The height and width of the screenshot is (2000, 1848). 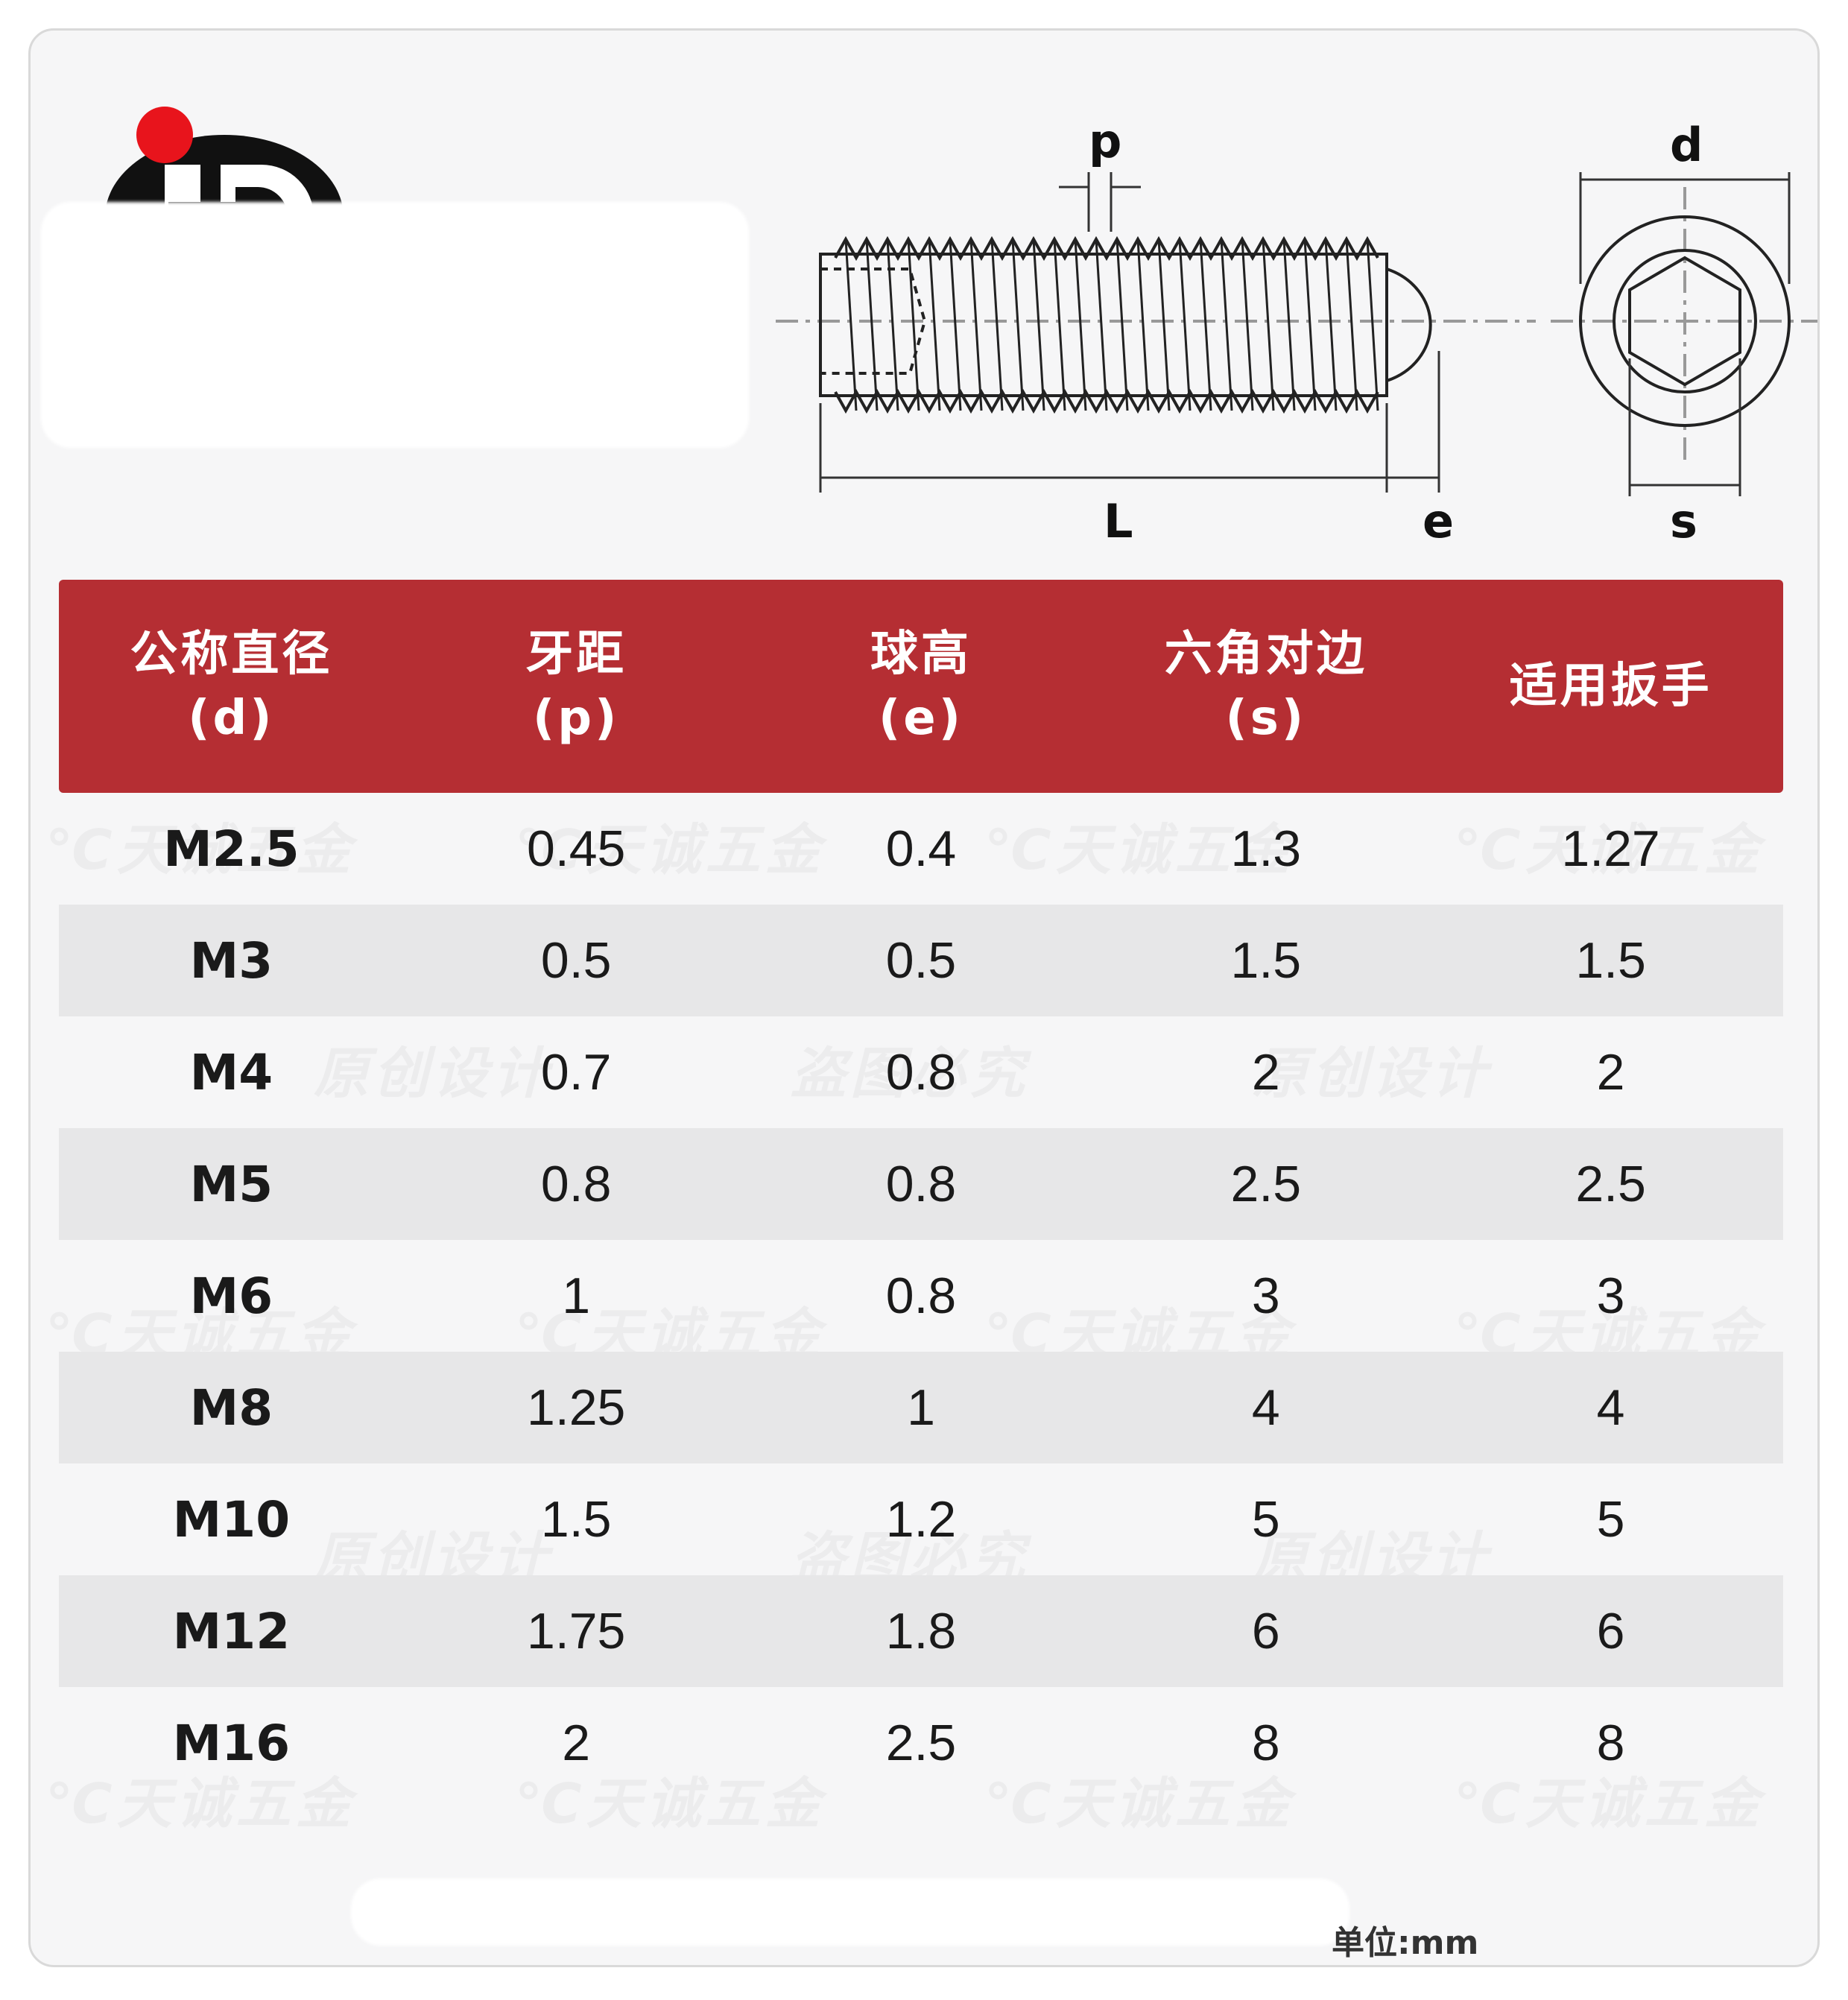 I want to click on table-row: M3 0.5 0.5 1.5 1.5, so click(x=921, y=960).